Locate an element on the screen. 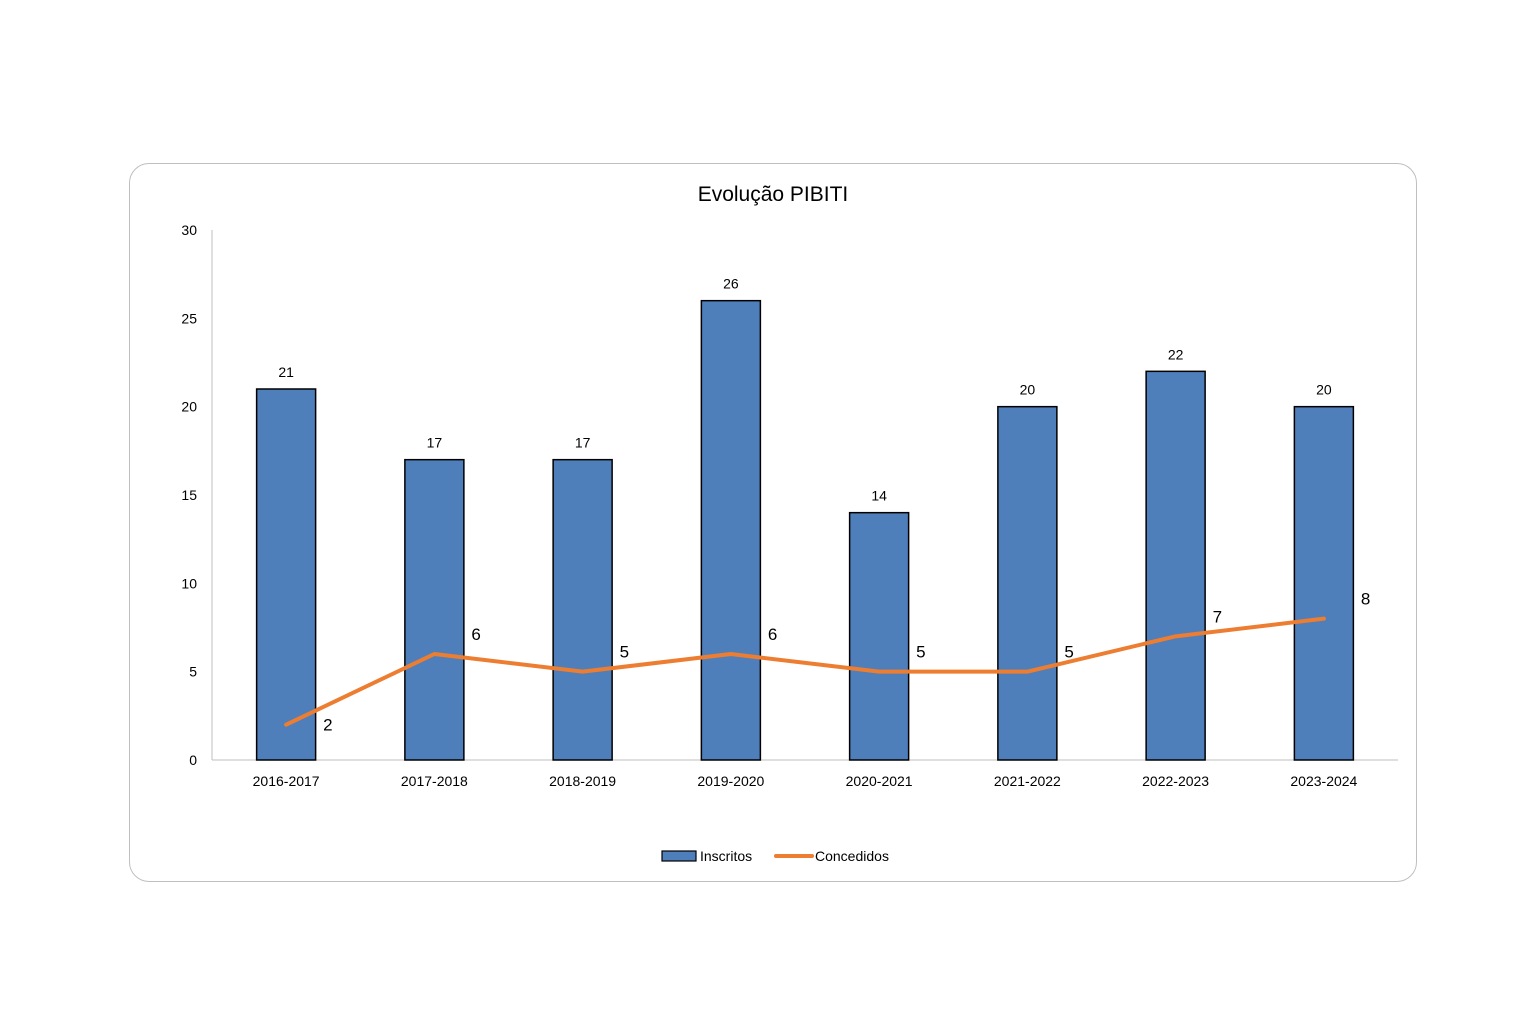 Image resolution: width=1536 pixels, height=1020 pixels. concedidos-line is located at coordinates (805, 671).